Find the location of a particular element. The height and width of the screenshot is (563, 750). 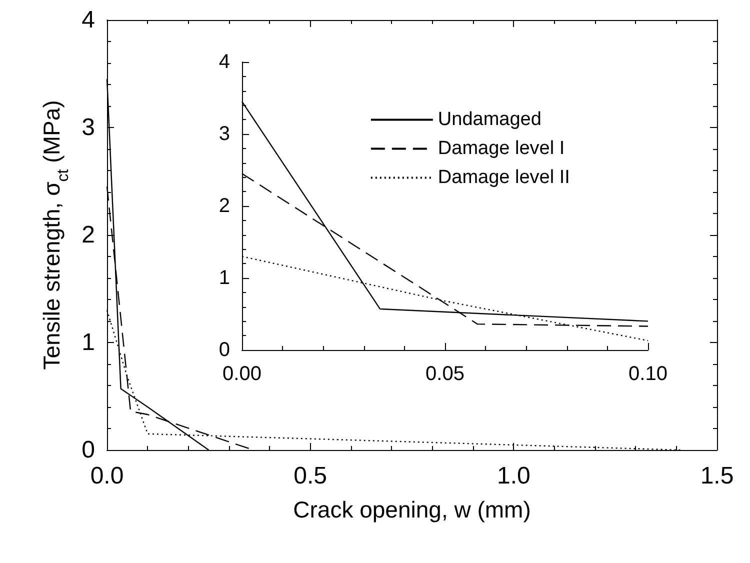

legend-label: Damage level I is located at coordinates (501, 149).